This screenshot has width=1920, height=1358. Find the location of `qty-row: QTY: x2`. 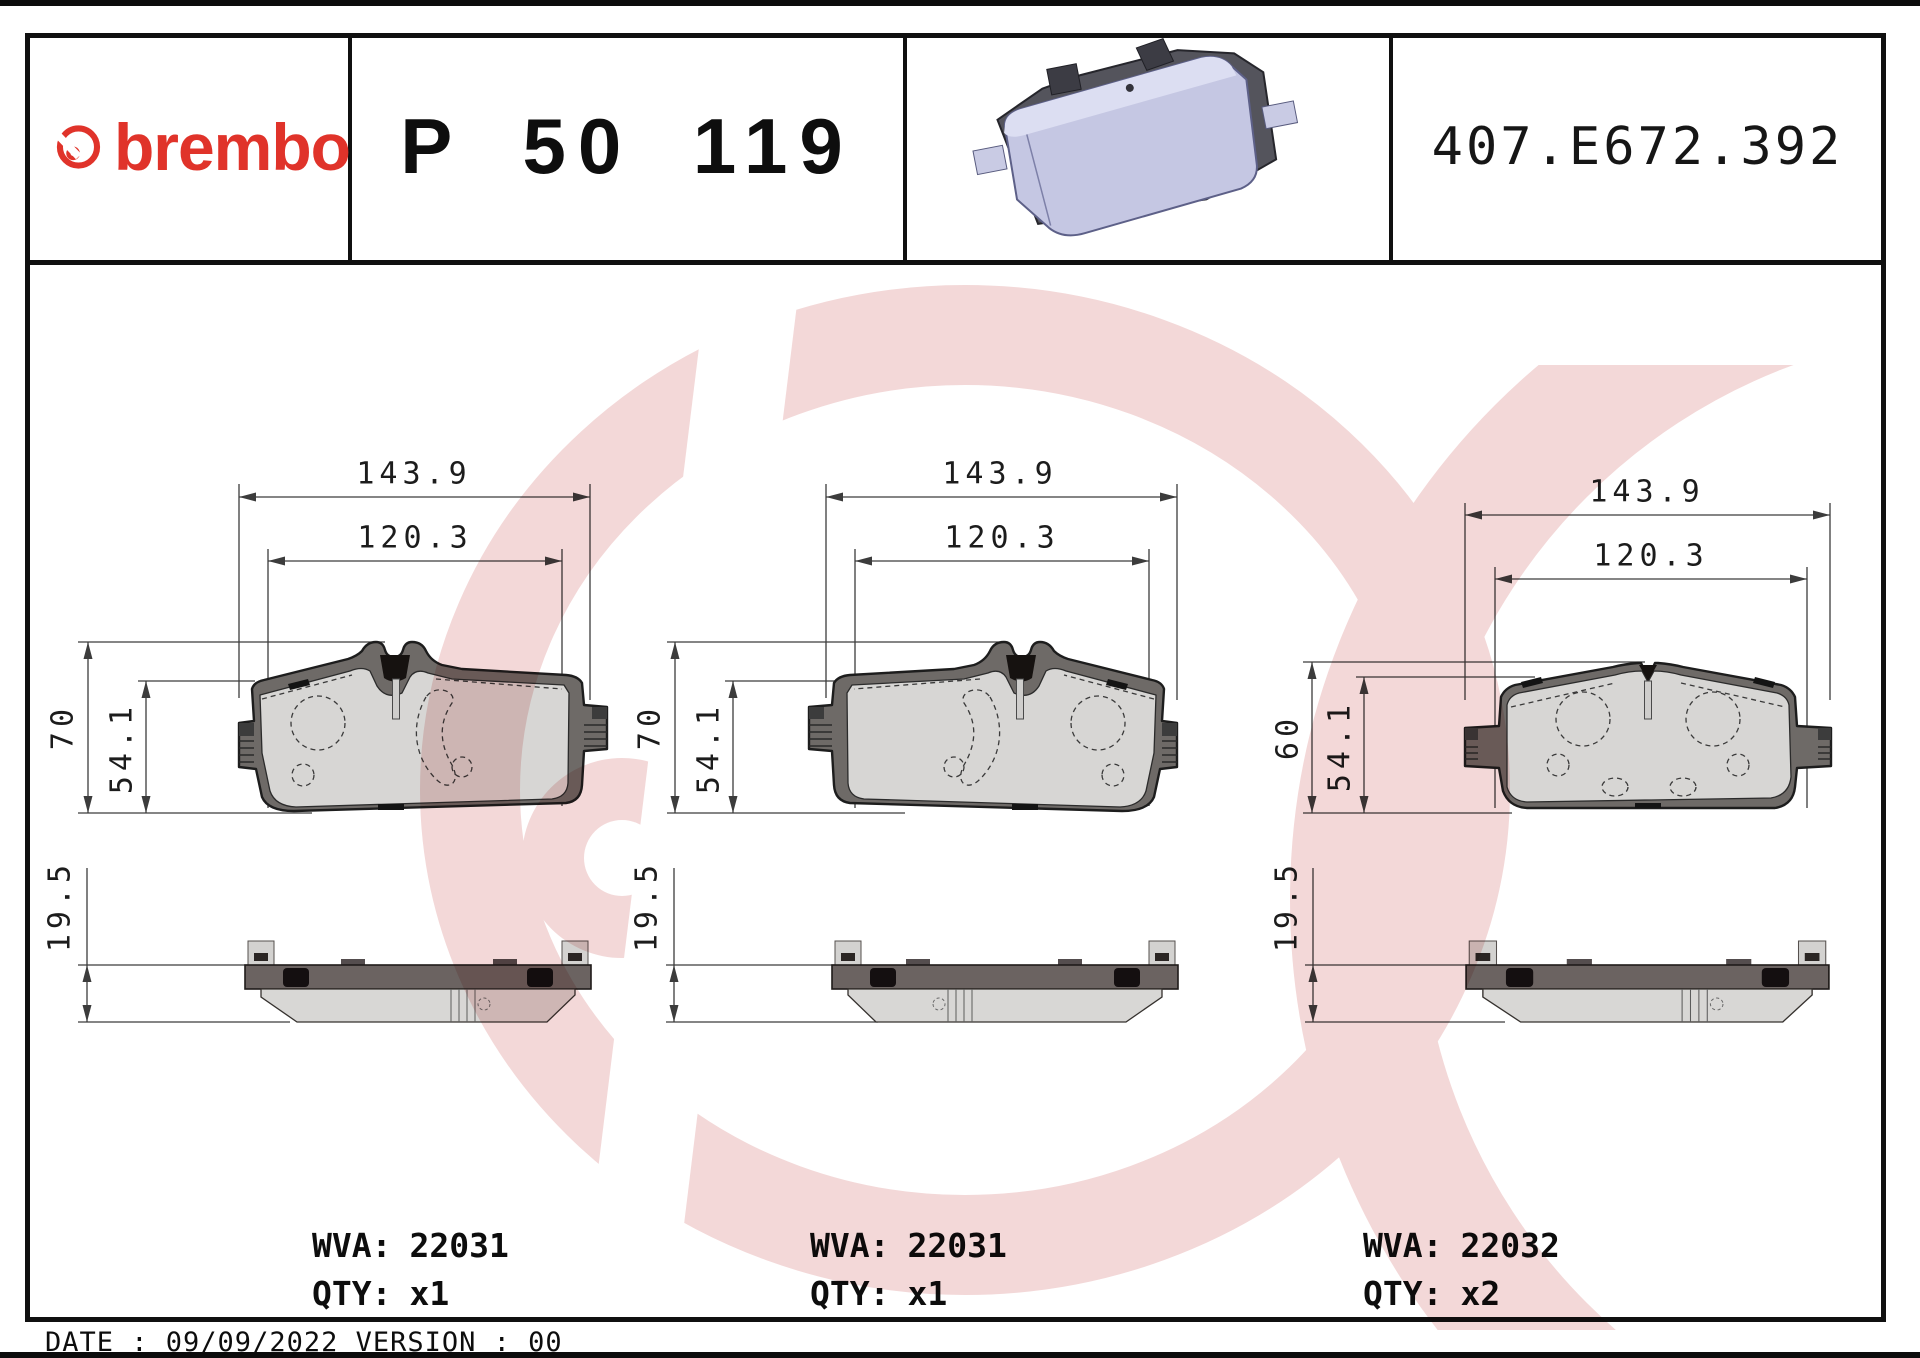

qty-row: QTY: x2 is located at coordinates (1461, 1293).